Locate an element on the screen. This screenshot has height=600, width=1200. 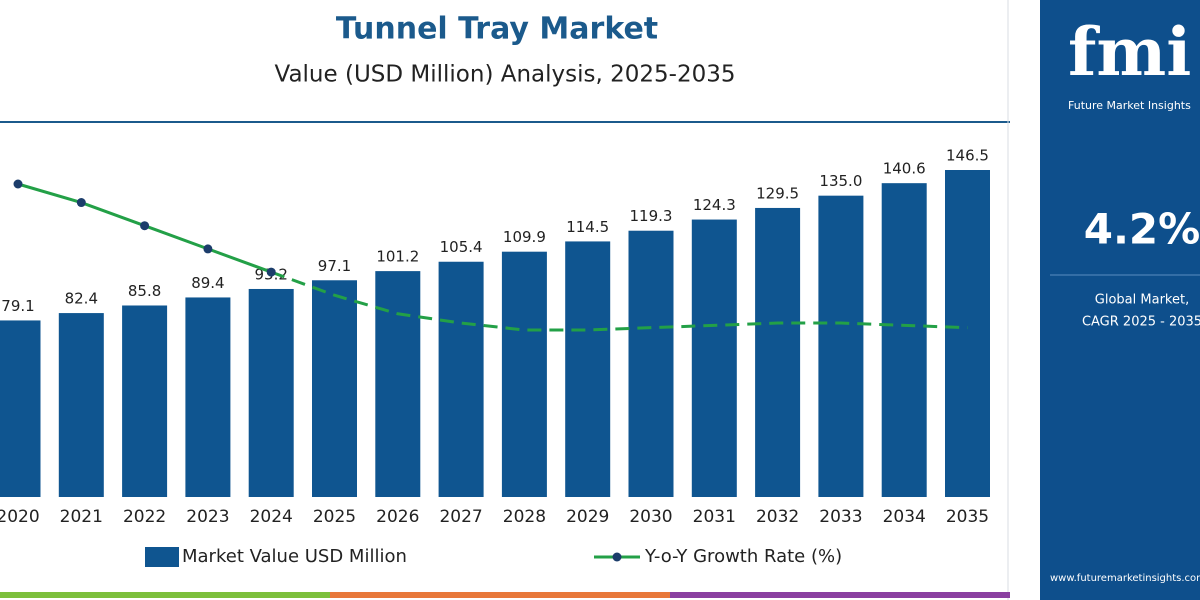
data-label: 140.6 is located at coordinates (904, 169).